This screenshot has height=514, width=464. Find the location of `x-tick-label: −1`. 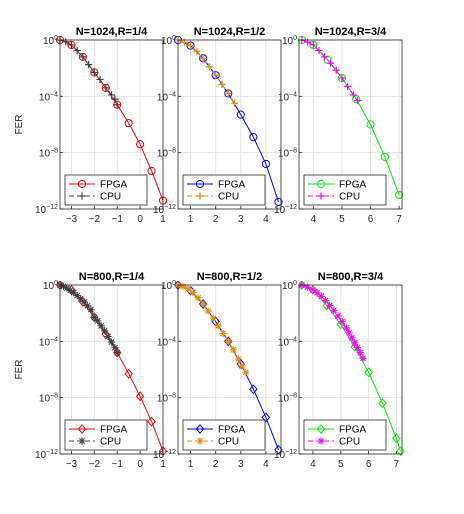

x-tick-label: −1 is located at coordinates (118, 464).